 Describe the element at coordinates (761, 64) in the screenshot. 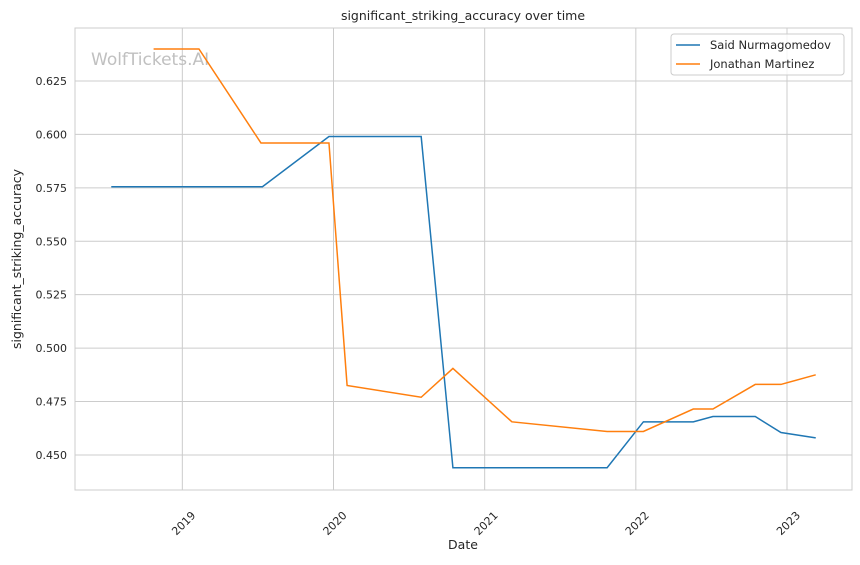

I see `legend-label-1: Jonathan Martinez` at that location.